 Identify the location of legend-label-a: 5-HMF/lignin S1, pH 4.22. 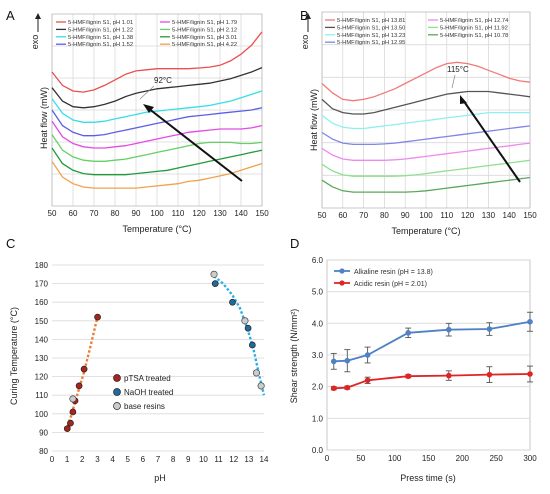
(204, 45).